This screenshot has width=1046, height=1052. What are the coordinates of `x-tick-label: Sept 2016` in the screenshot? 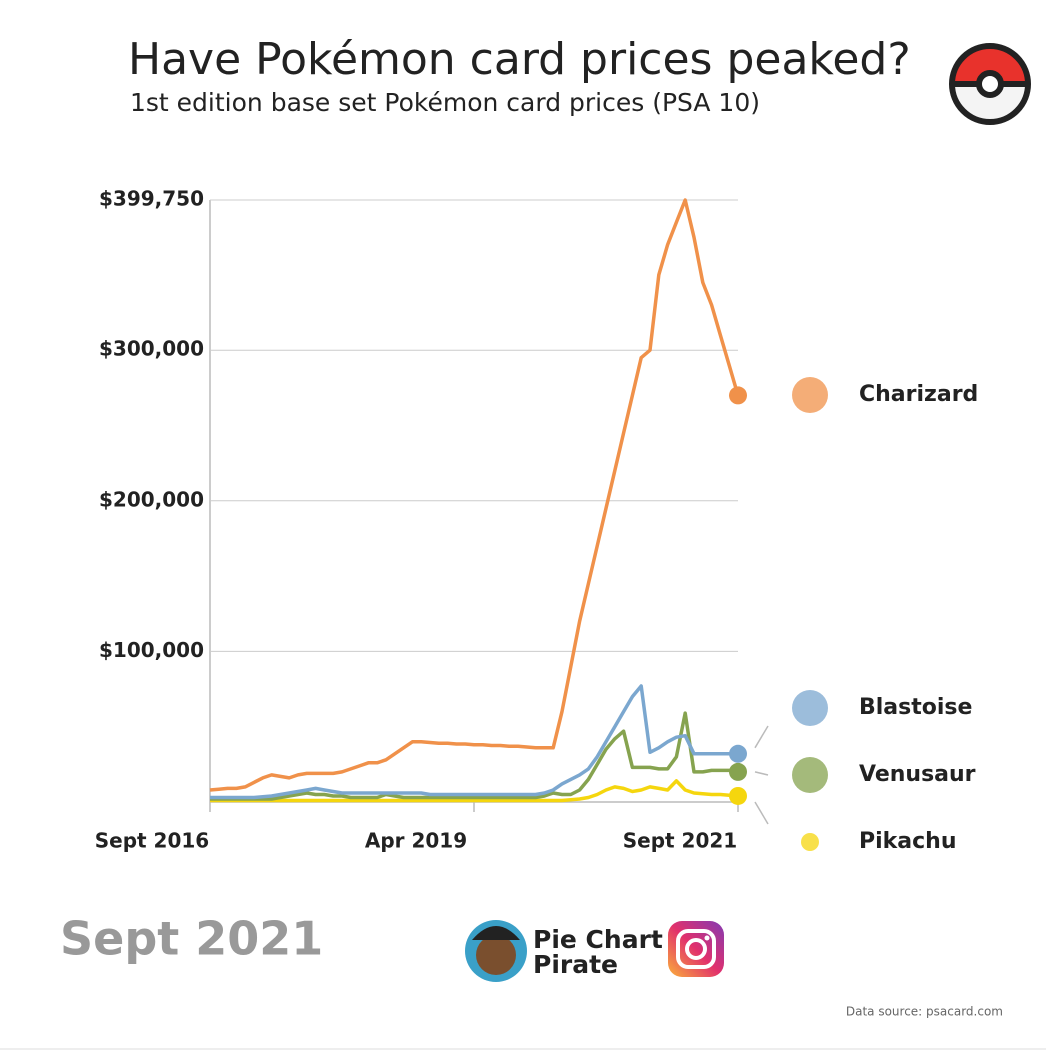 It's located at (152, 841).